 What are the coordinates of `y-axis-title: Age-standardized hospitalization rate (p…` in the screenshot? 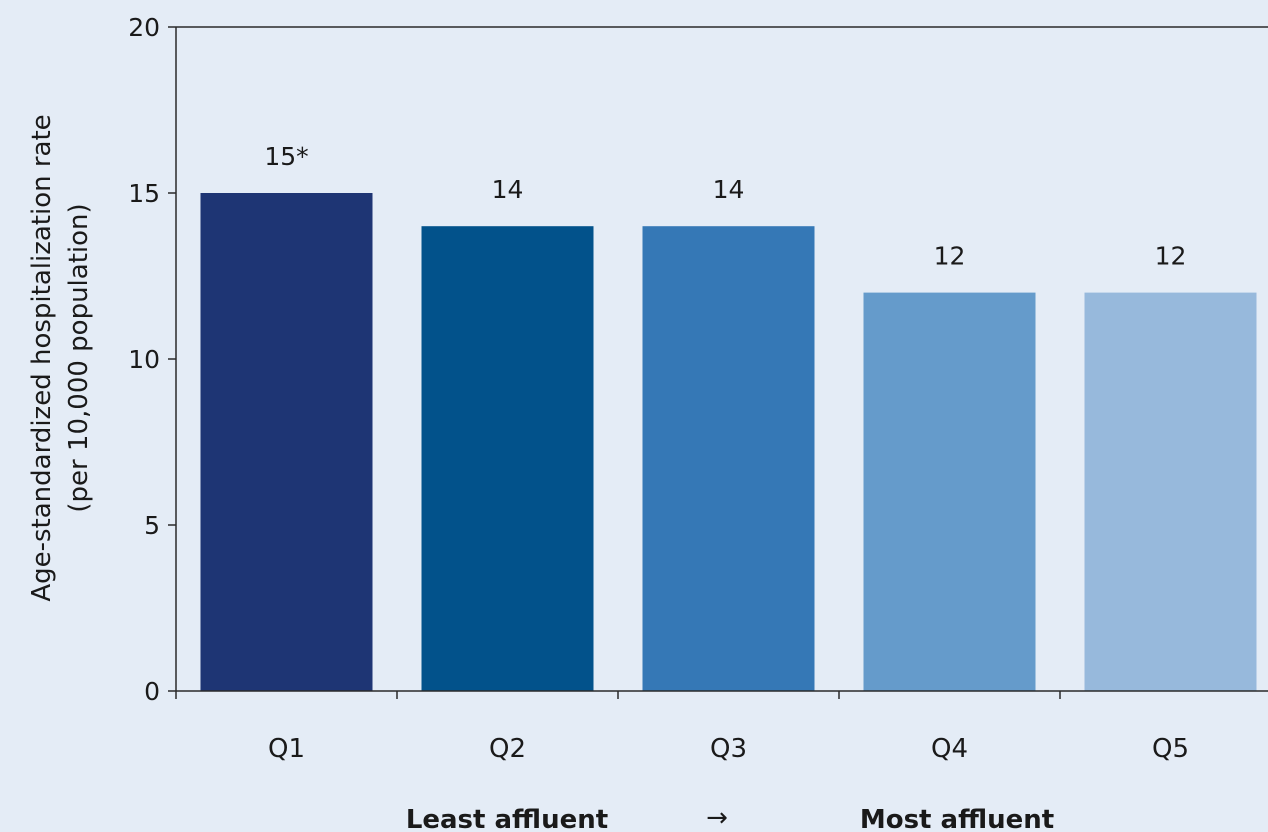 It's located at (60, 357).